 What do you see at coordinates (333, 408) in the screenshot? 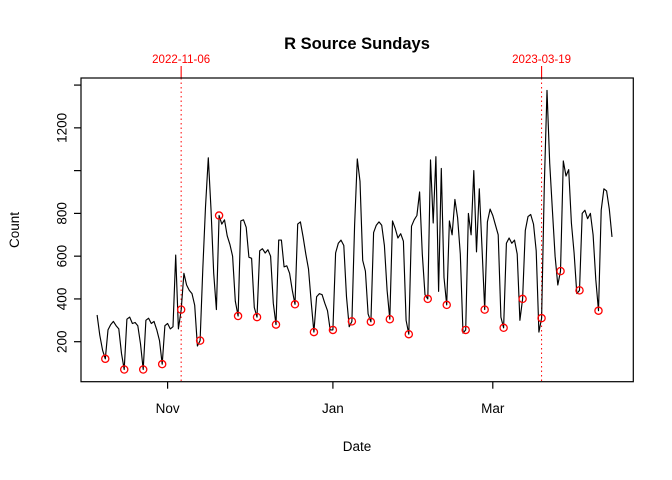
I see `x-tick-label: Jan` at bounding box center [333, 408].